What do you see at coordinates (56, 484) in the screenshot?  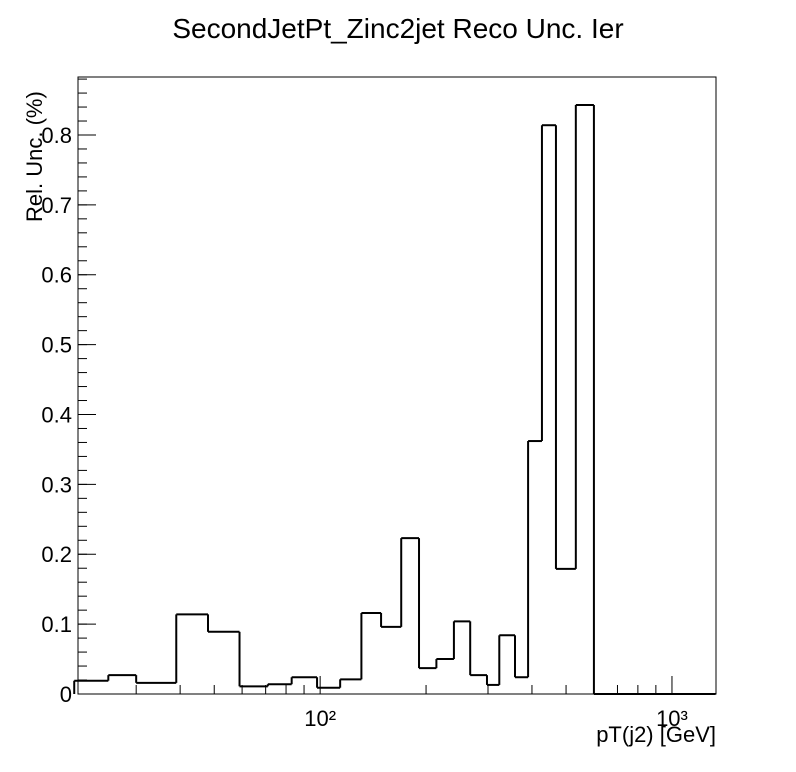 I see `y-tick-label: 0.3` at bounding box center [56, 484].